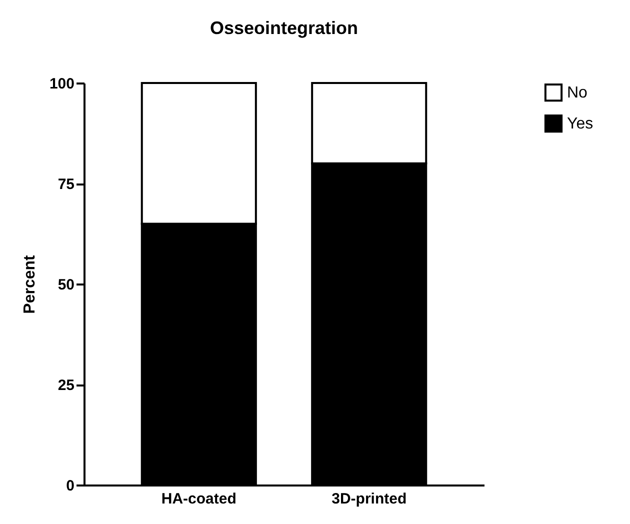 The height and width of the screenshot is (524, 630). Describe the element at coordinates (580, 124) in the screenshot. I see `legend-label: Yes` at that location.